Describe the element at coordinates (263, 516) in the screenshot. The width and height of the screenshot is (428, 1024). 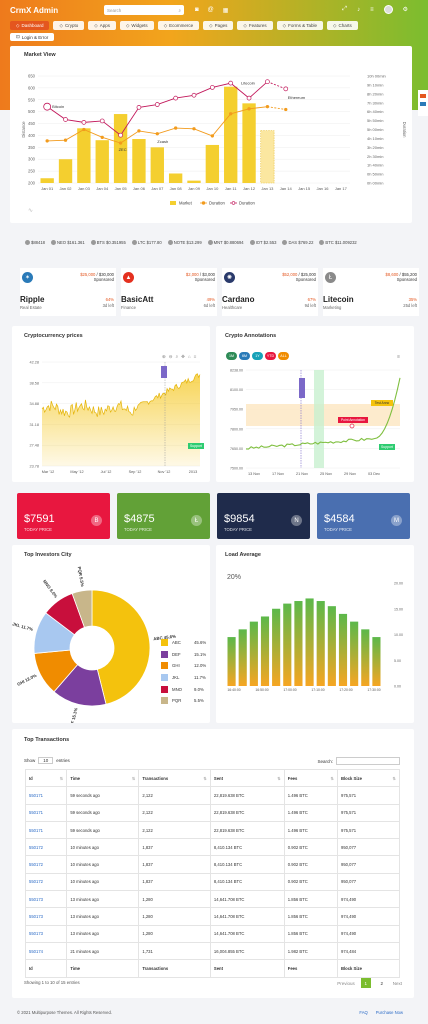
I see `stat-card: $9854 TODAY PRICE N` at that location.